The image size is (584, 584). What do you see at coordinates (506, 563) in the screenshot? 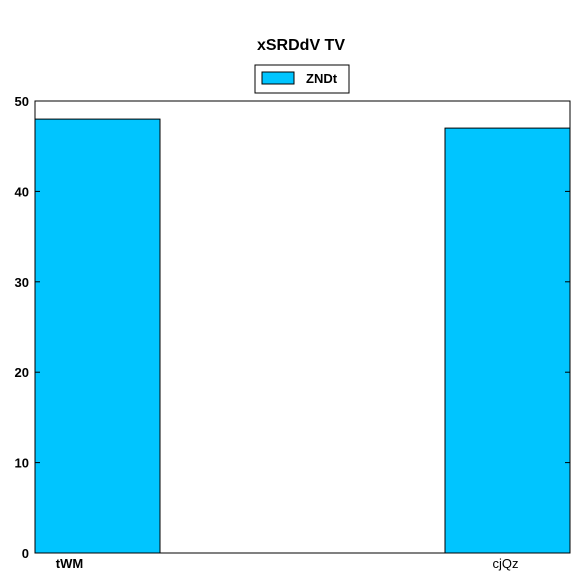
I see `x-tick-label: cjQz` at bounding box center [506, 563].